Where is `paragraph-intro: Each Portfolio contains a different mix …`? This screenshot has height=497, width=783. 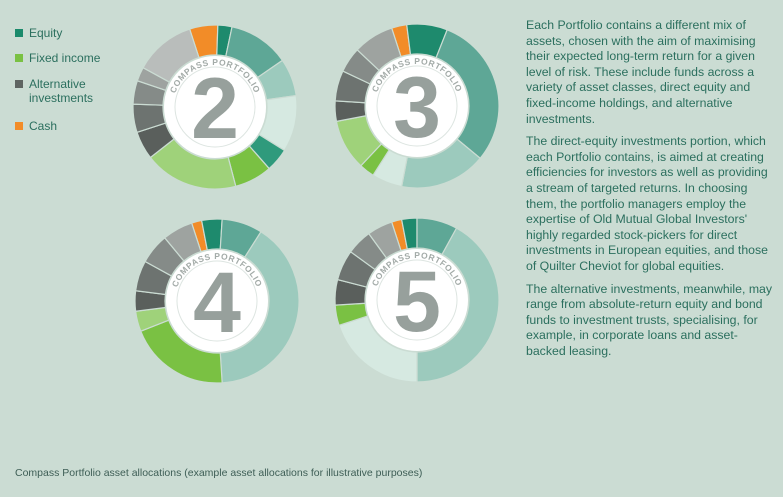 paragraph-intro: Each Portfolio contains a different mix … is located at coordinates (641, 72).